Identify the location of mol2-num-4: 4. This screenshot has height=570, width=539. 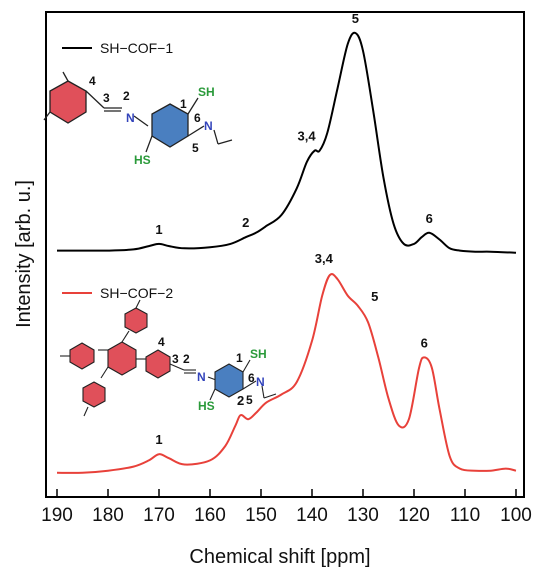
(161, 342).